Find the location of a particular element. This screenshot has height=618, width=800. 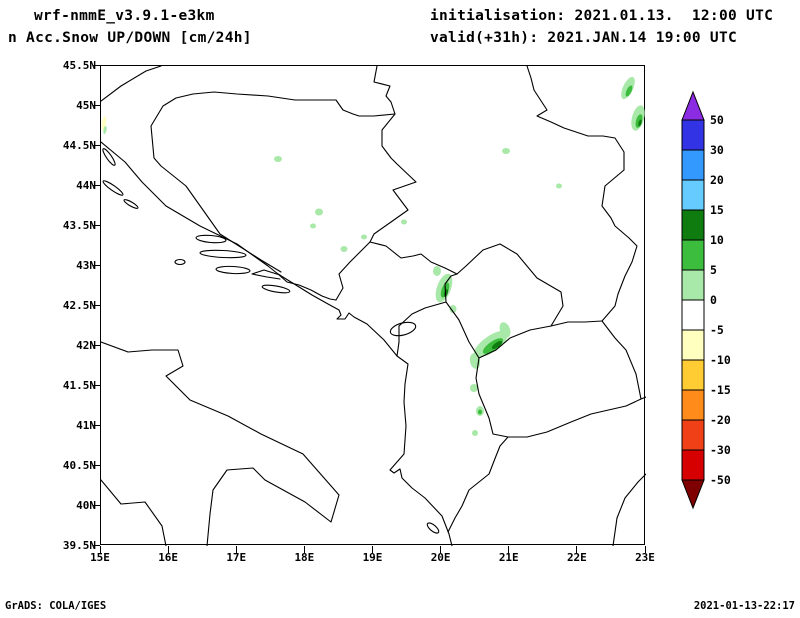

lon-tick-label: 23E is located at coordinates (645, 557).